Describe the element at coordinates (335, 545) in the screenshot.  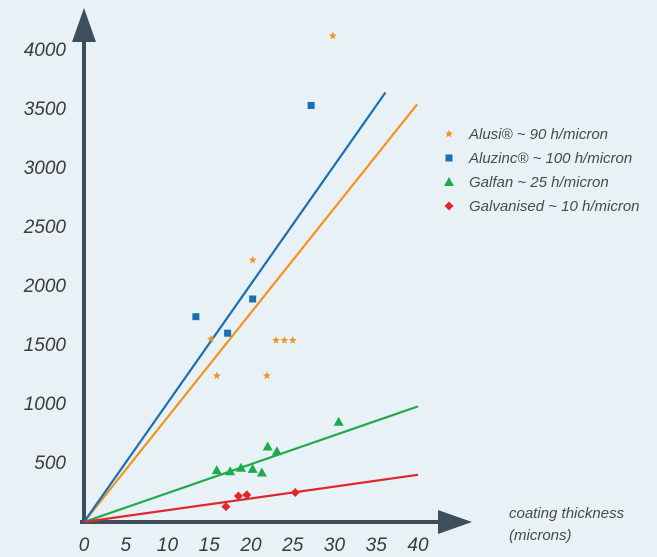
I see `x-tick-label: 30` at that location.